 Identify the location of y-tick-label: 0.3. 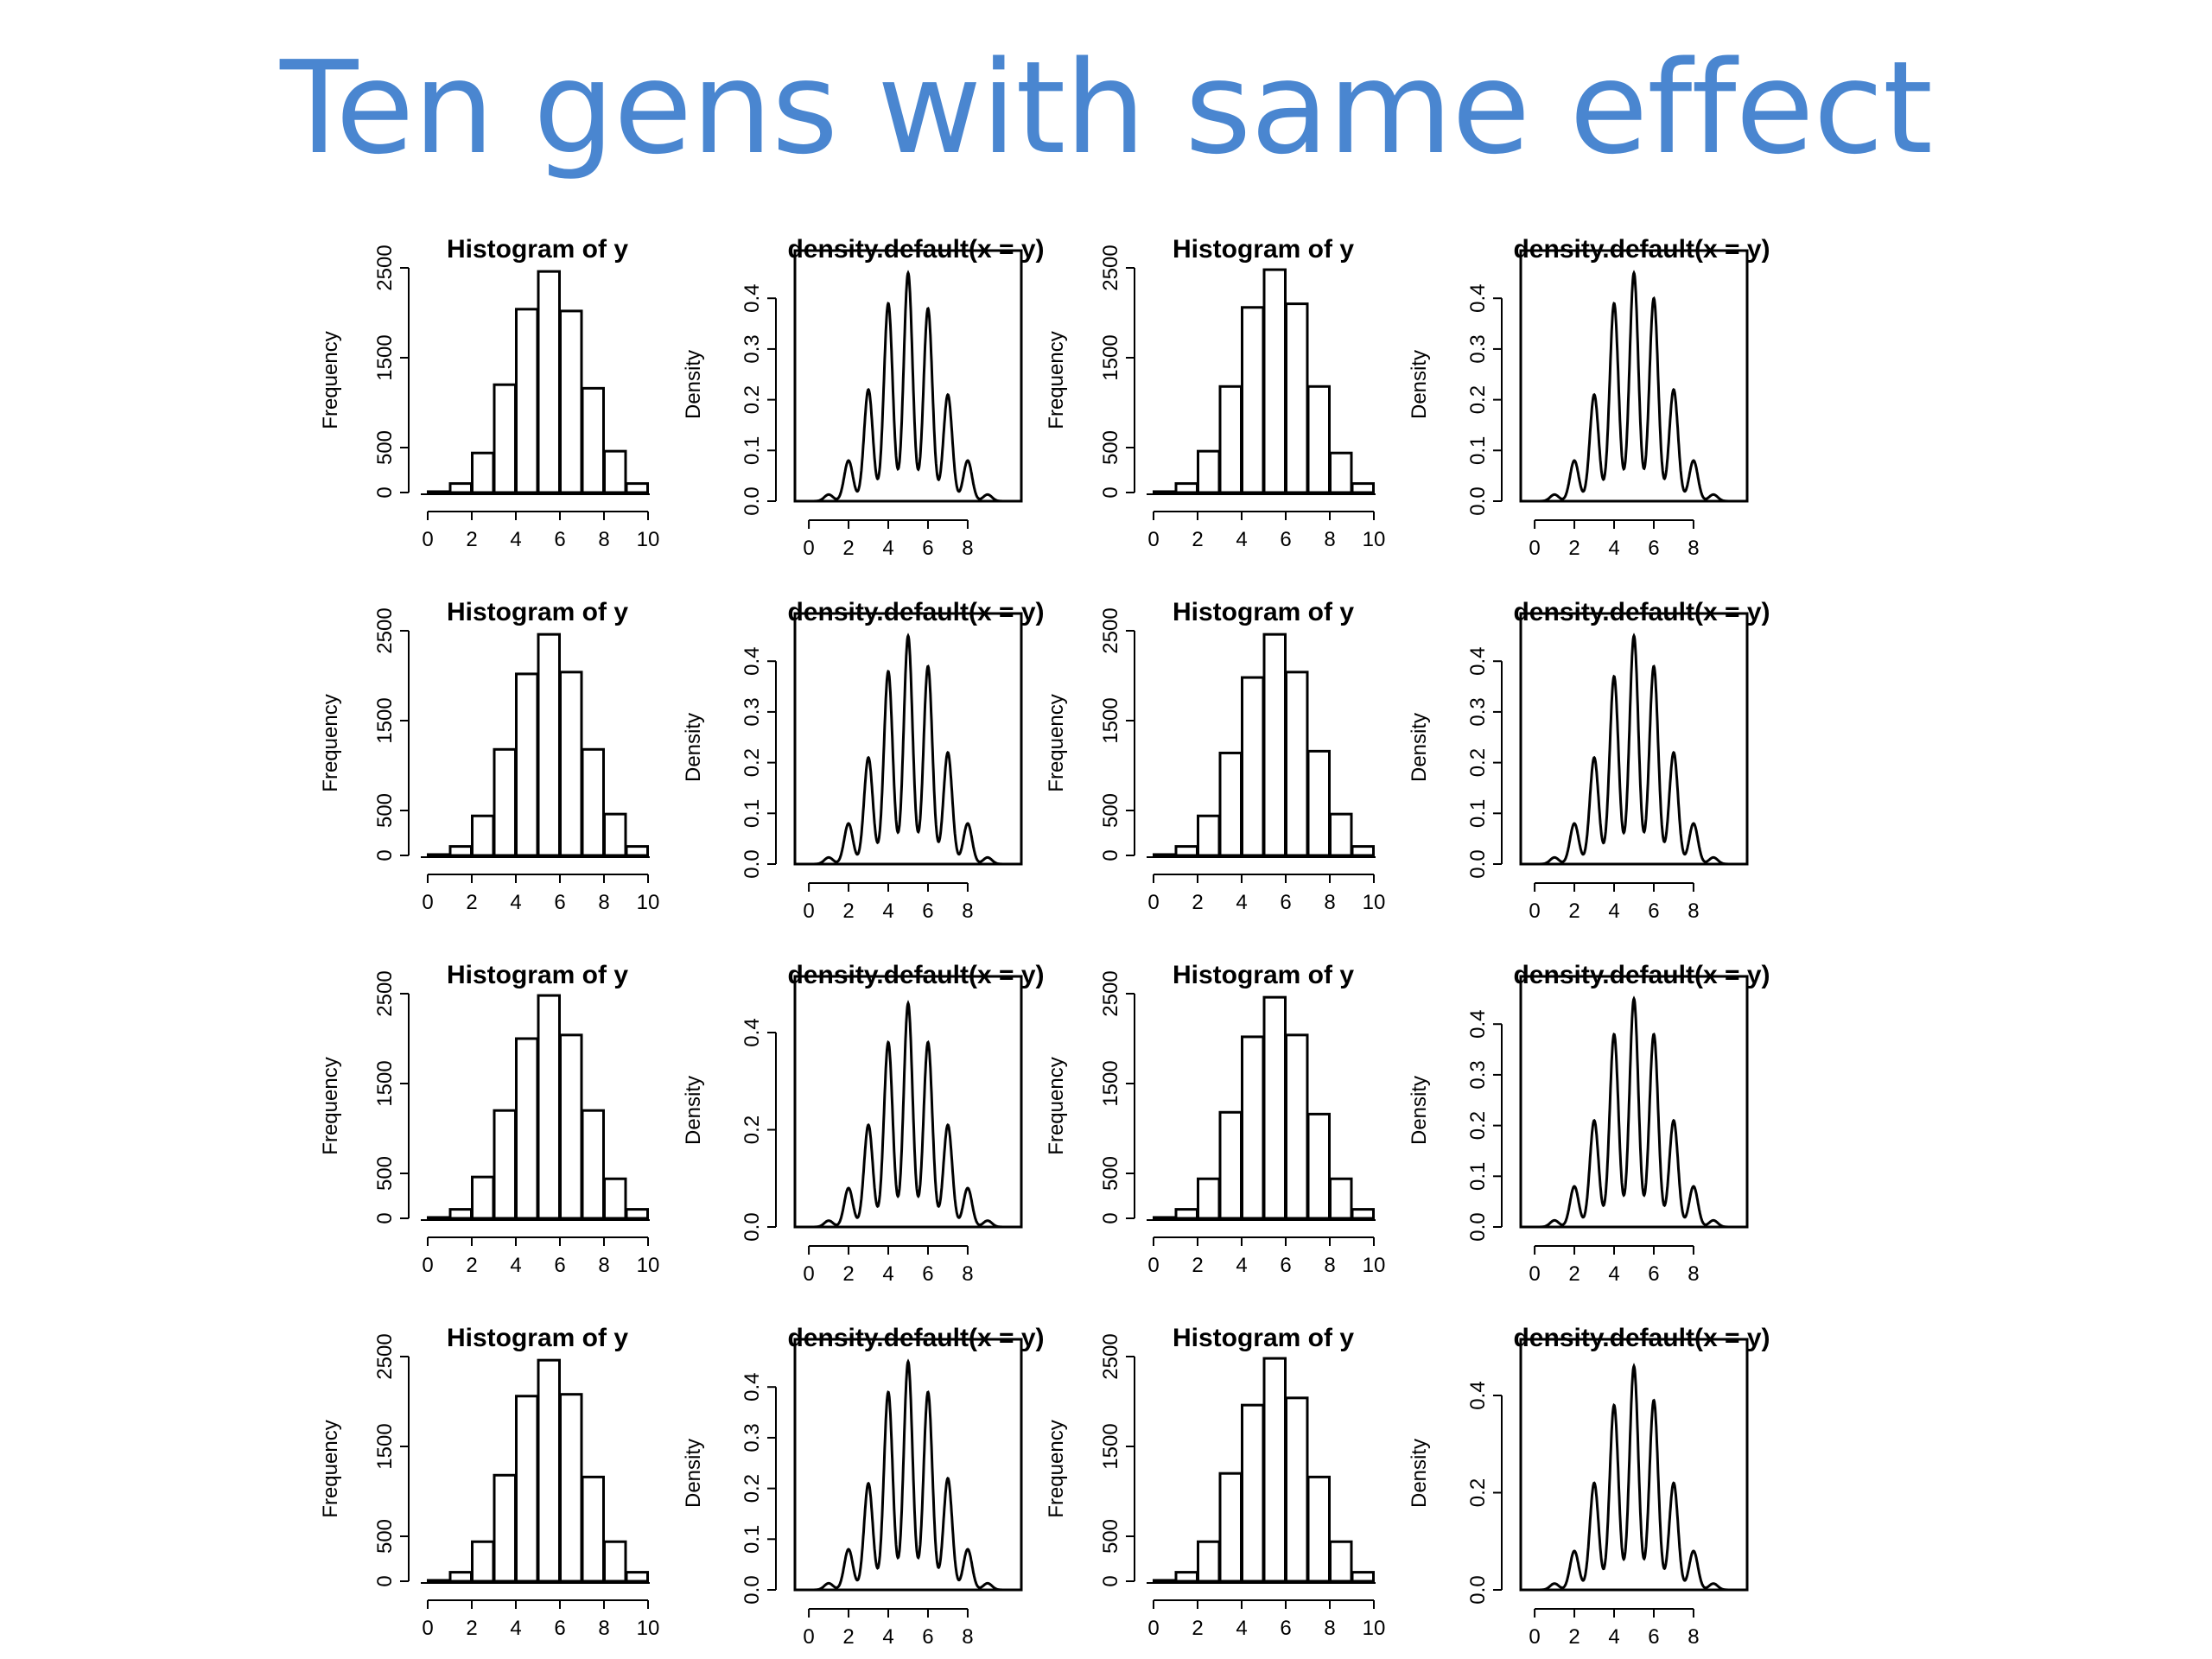
(1478, 348).